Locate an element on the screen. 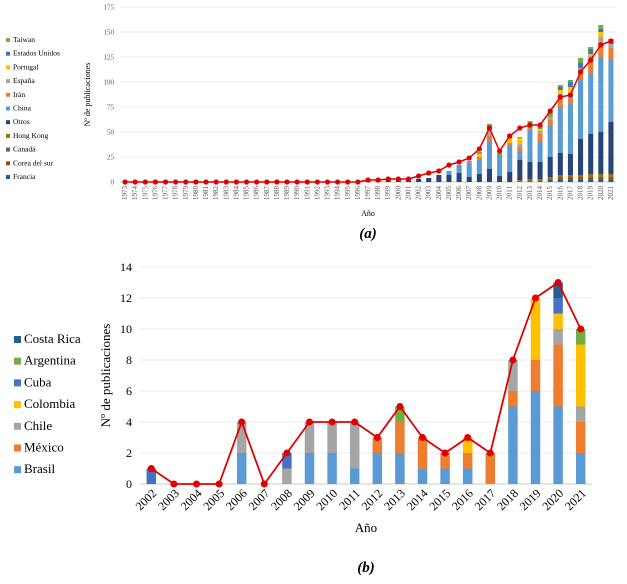 The image size is (627, 584). bar-colombia-2016 is located at coordinates (467, 445).